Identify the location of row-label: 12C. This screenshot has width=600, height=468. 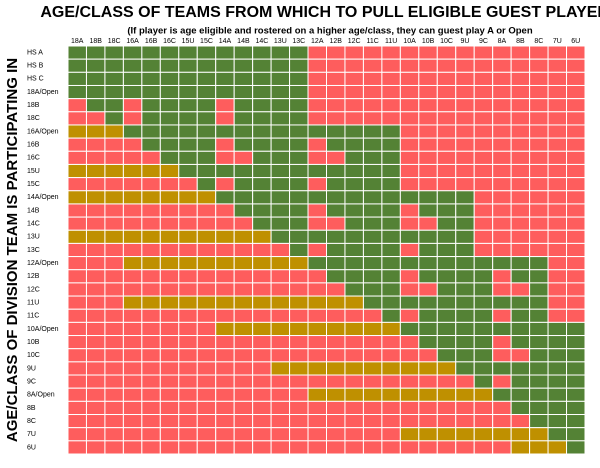
(33, 289).